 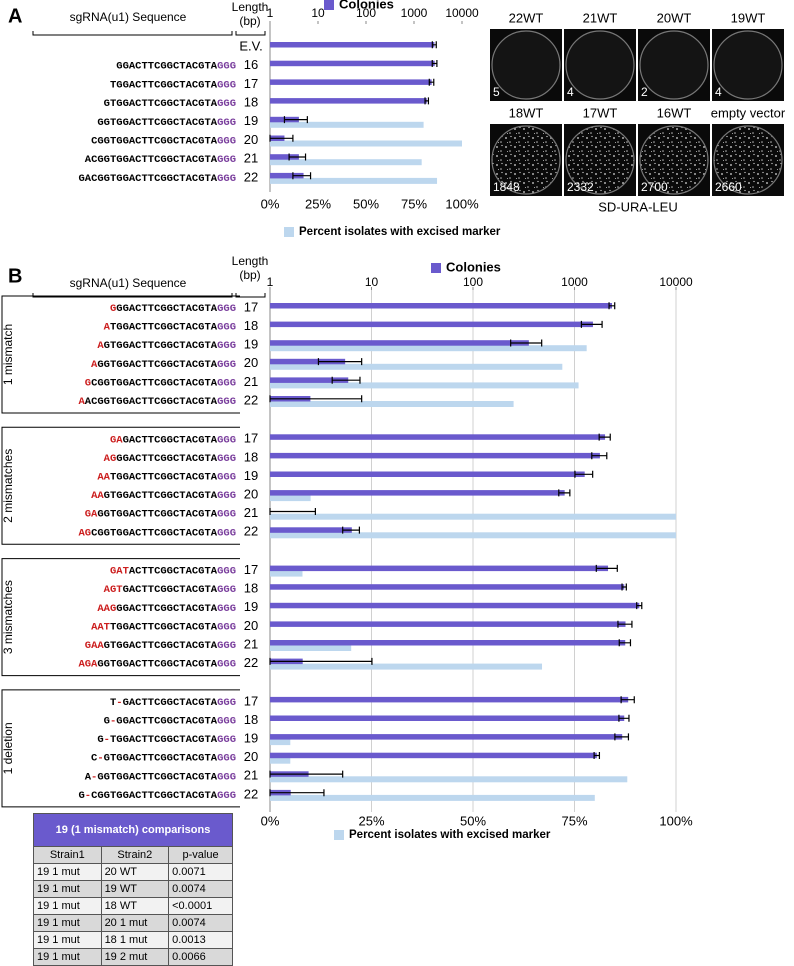 I want to click on plate-label: 22WT, so click(x=526, y=17).